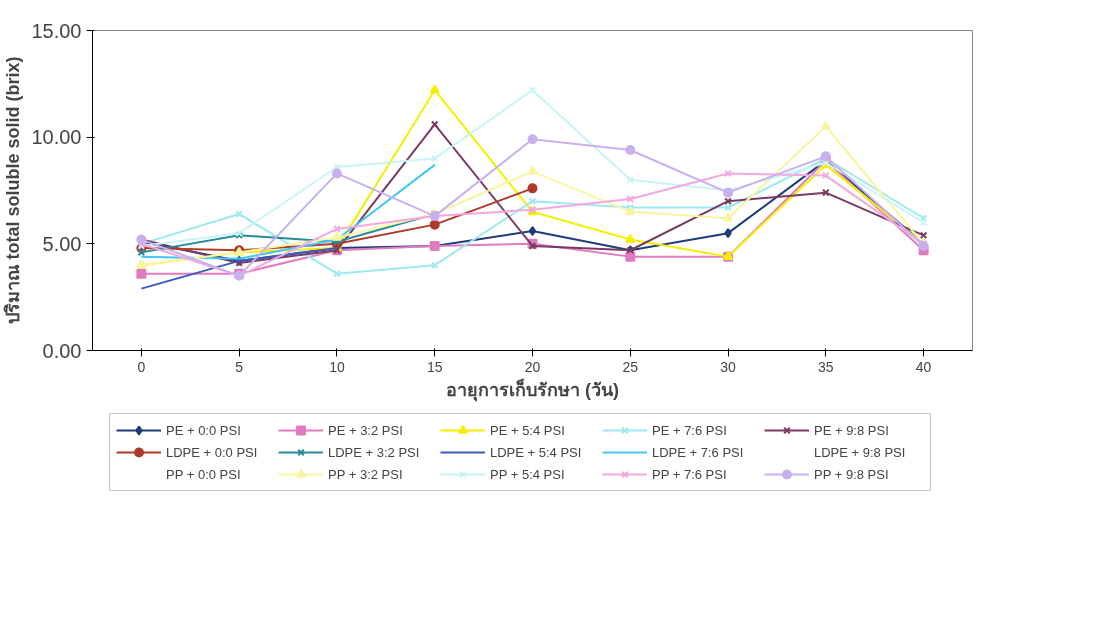  What do you see at coordinates (434, 366) in the screenshot?
I see `x-tick-label: 15` at bounding box center [434, 366].